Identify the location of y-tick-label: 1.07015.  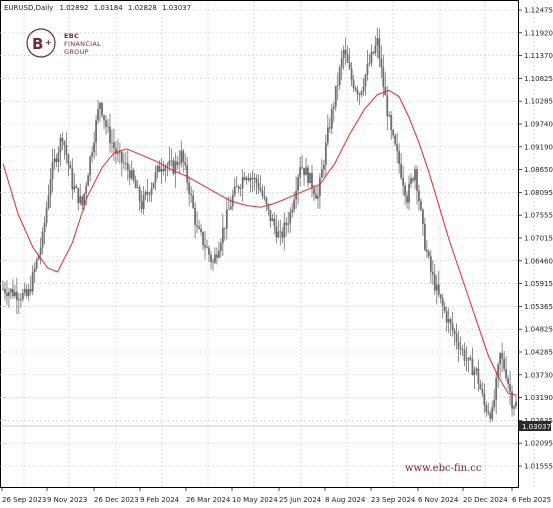
(538, 239).